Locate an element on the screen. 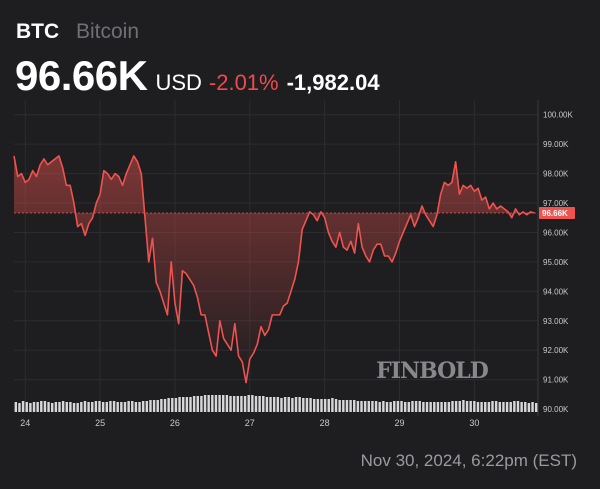 This screenshot has height=489, width=600. current-price-tag-label: 96.66K is located at coordinates (555, 213).